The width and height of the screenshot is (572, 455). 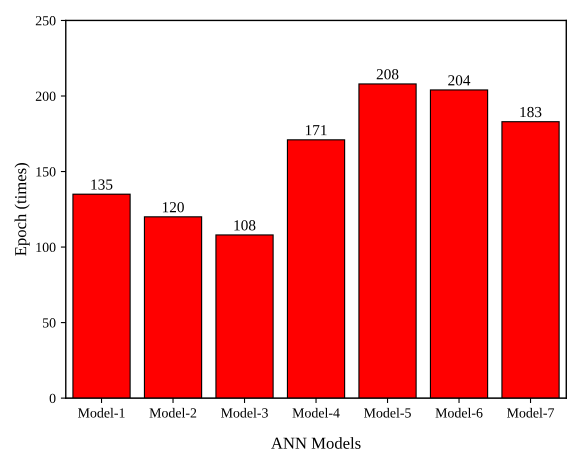 What do you see at coordinates (46, 96) in the screenshot?
I see `y-tick-label: 200` at bounding box center [46, 96].